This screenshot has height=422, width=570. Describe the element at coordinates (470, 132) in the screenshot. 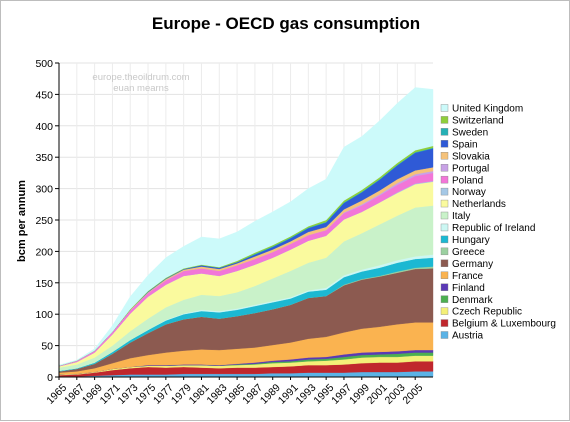

I see `legend-label: Sweden` at that location.